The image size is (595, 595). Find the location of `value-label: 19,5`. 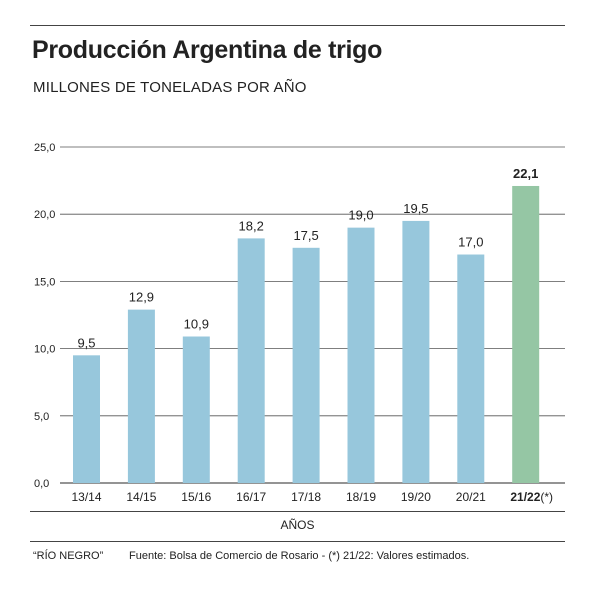

value-label: 19,5 is located at coordinates (415, 208).